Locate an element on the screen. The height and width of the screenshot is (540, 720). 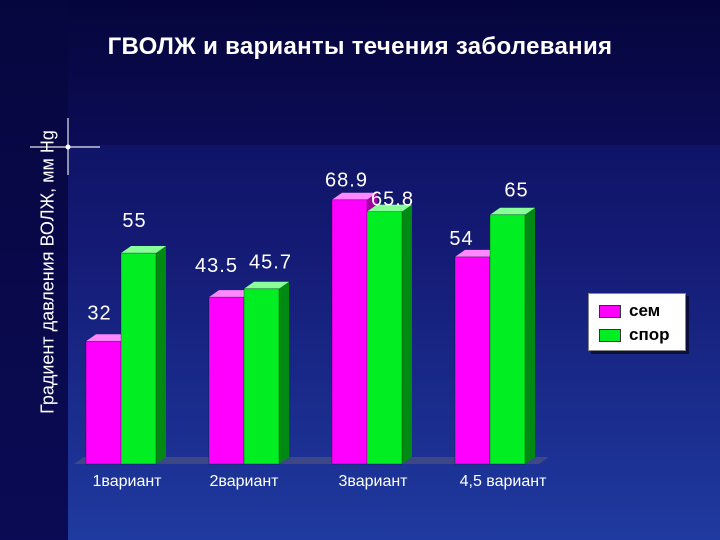
legend-swatch-spor is located at coordinates (610, 335).